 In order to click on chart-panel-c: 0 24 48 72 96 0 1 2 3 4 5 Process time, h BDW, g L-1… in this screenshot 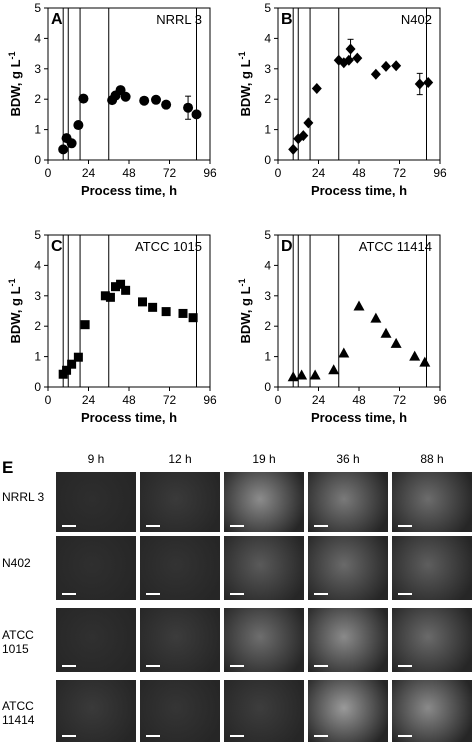, I will do `click(112, 326)`.